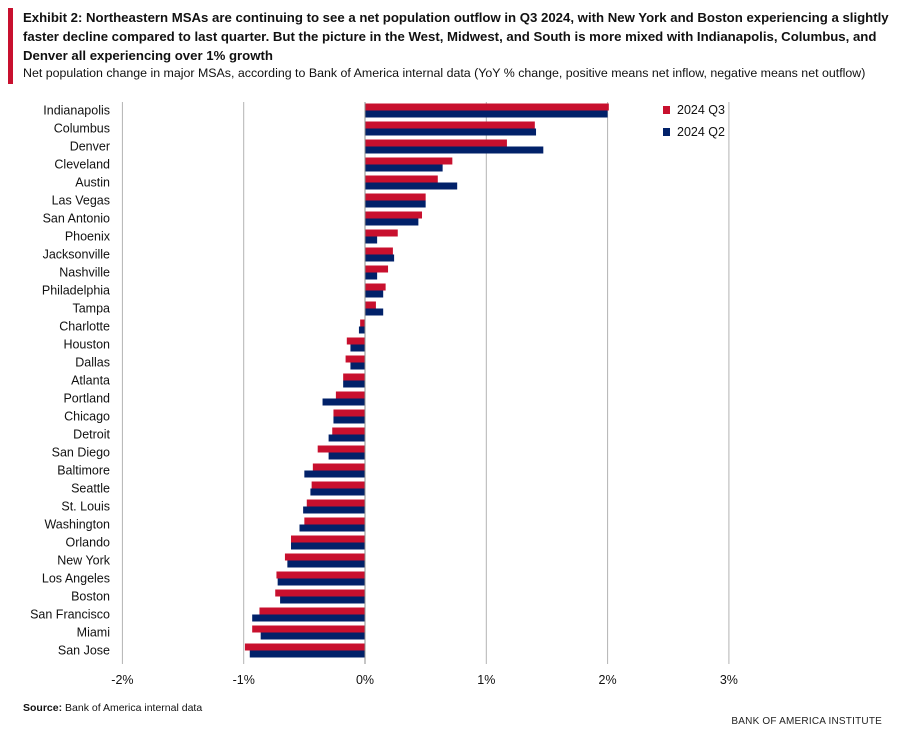 This screenshot has height=738, width=906. What do you see at coordinates (91, 435) in the screenshot?
I see `category-label: Detroit` at bounding box center [91, 435].